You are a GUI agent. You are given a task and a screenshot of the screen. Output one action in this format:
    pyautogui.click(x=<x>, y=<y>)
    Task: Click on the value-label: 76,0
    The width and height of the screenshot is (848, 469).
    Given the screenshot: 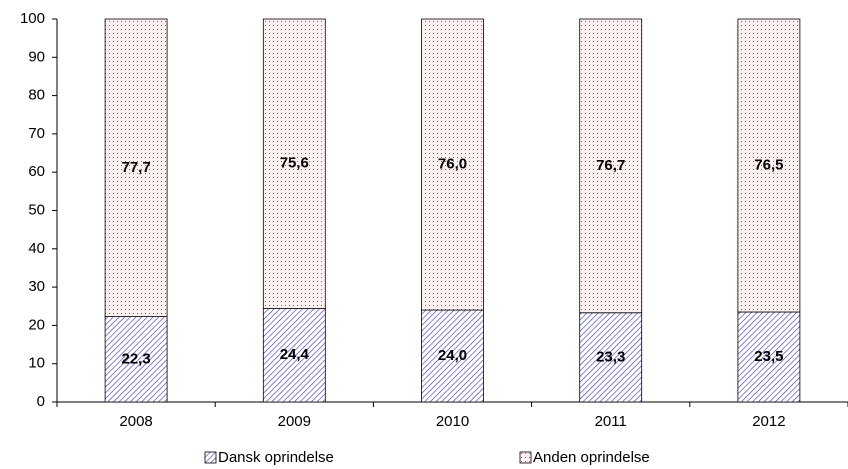 What is the action you would take?
    pyautogui.click(x=452, y=164)
    